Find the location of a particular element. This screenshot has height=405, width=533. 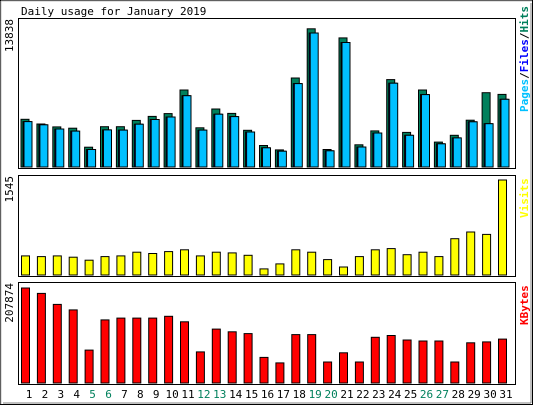

day-label: 20 is located at coordinates (330, 394).